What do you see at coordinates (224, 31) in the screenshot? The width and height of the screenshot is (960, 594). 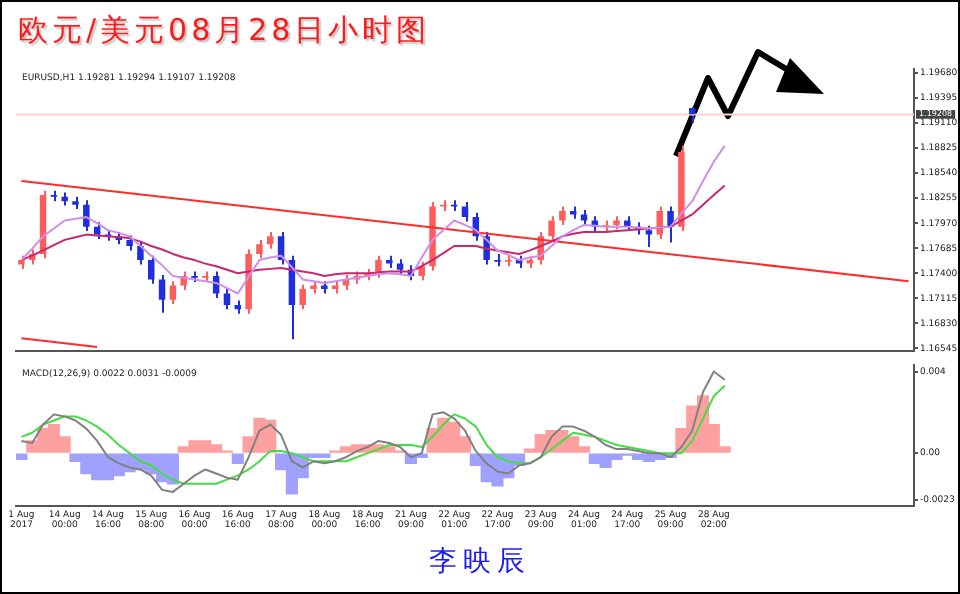 I see `chart-title: 欧元/美元08月28日小时图` at bounding box center [224, 31].